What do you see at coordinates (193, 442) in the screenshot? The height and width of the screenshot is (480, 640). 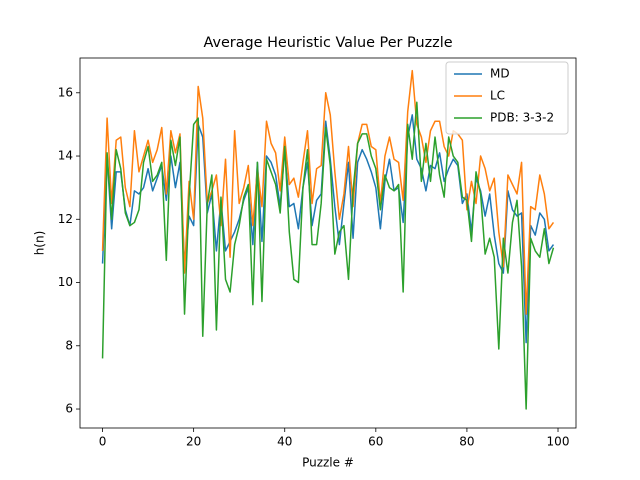 I see `x-tick-label: 20` at bounding box center [193, 442].